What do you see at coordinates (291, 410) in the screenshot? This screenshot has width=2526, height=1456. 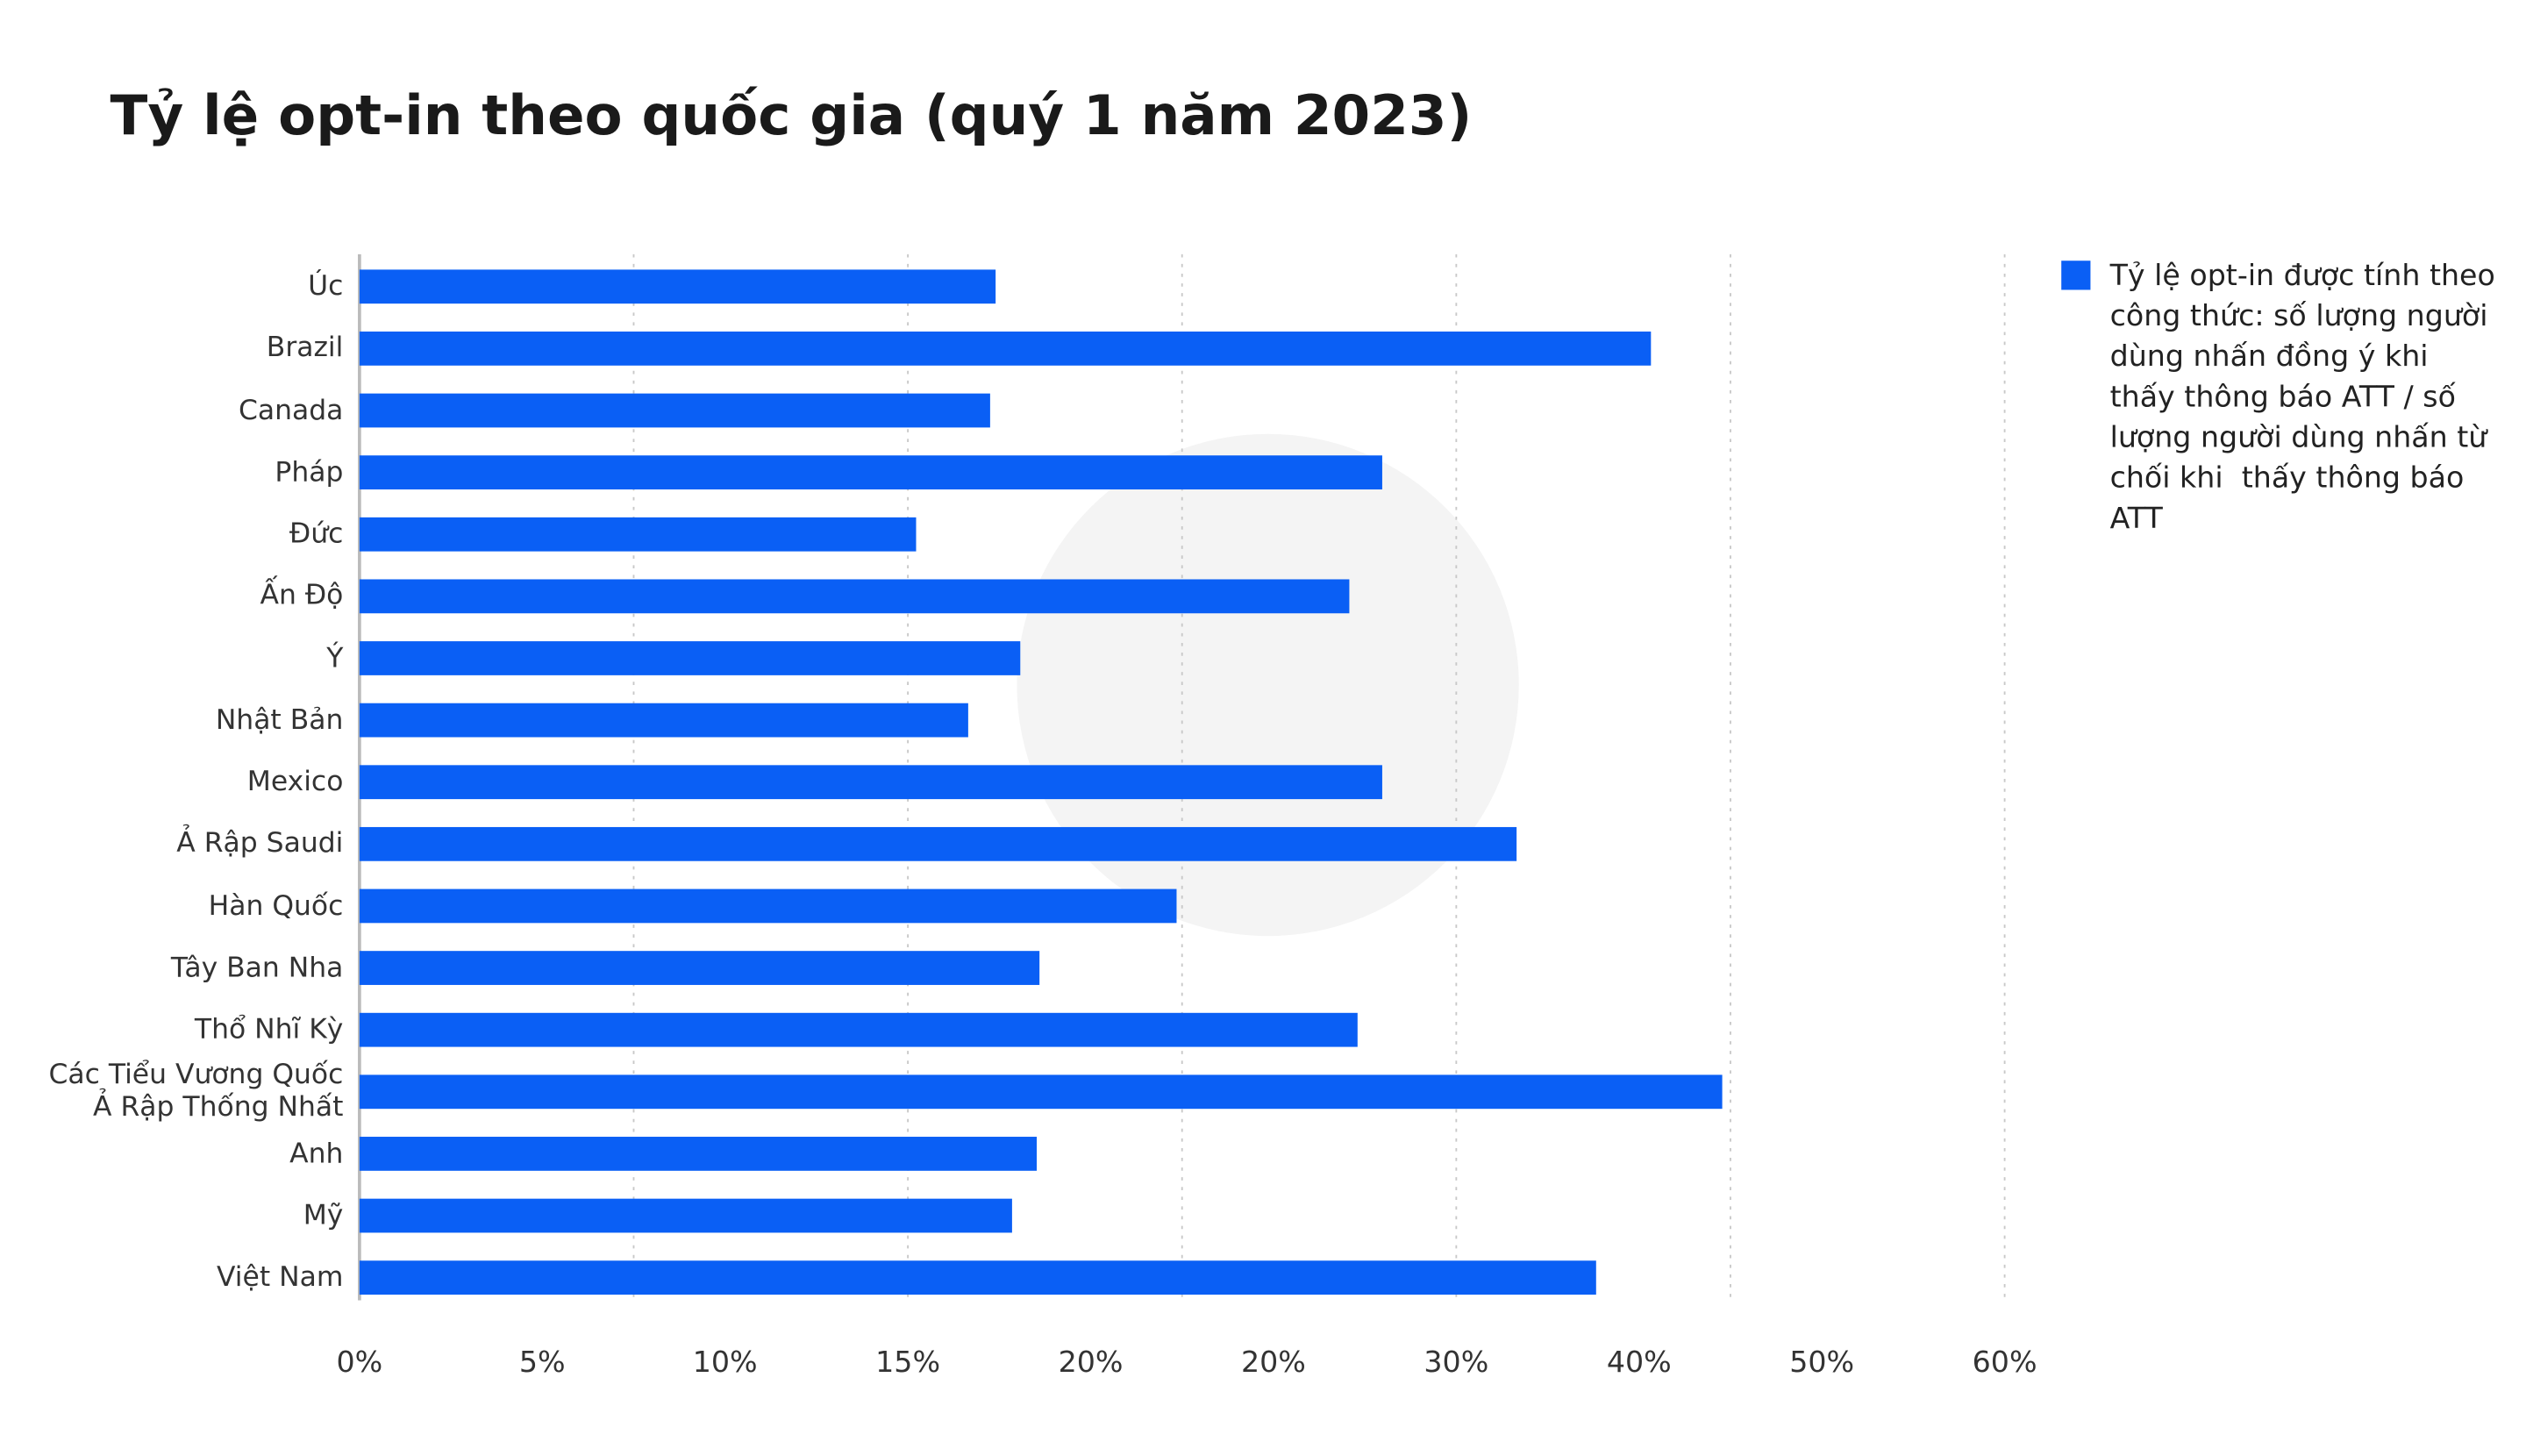 I see `y-tick-label: Canada` at bounding box center [291, 410].